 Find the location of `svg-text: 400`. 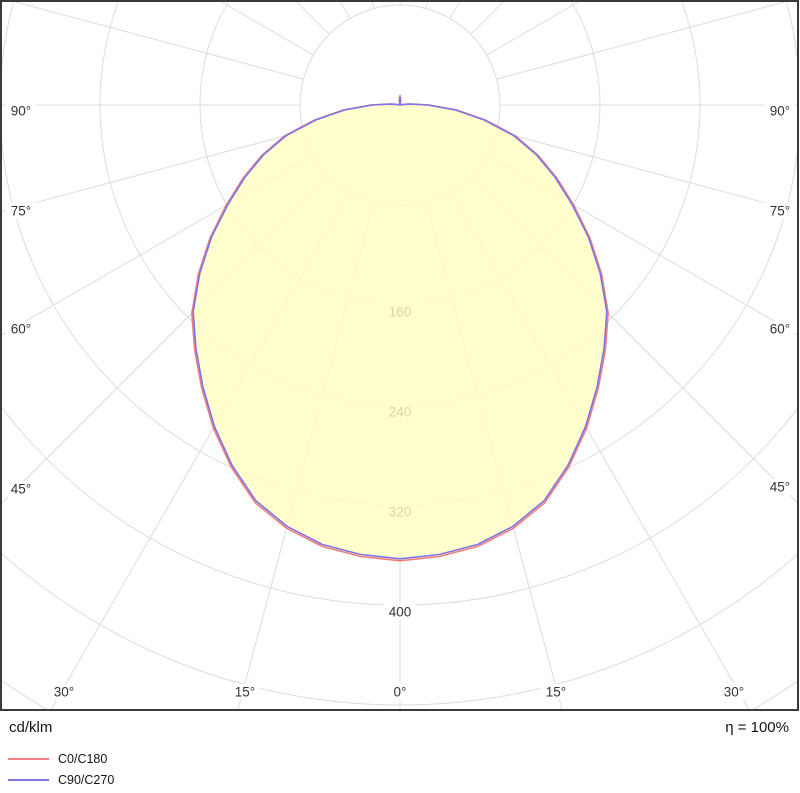

svg-text: 400 is located at coordinates (400, 612).